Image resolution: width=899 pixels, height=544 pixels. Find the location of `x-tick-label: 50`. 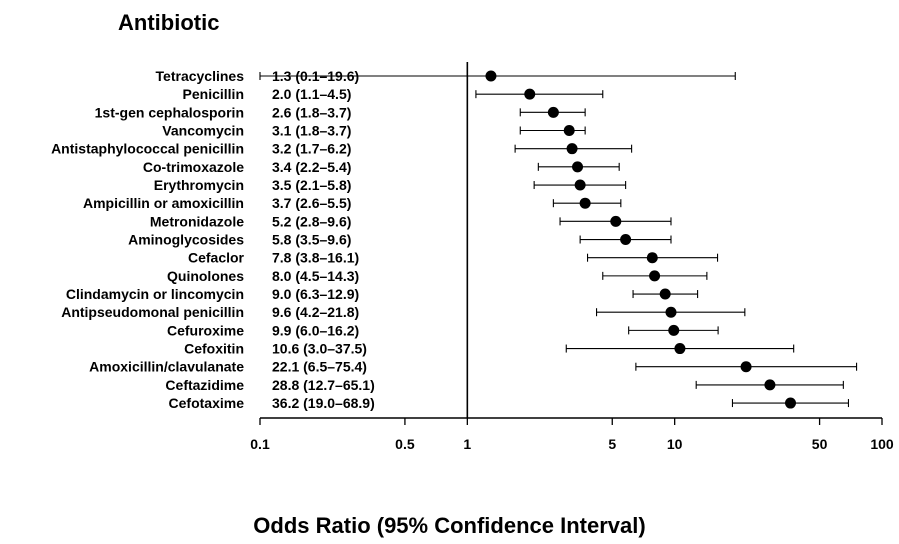

x-tick-label: 50 is located at coordinates (820, 444).